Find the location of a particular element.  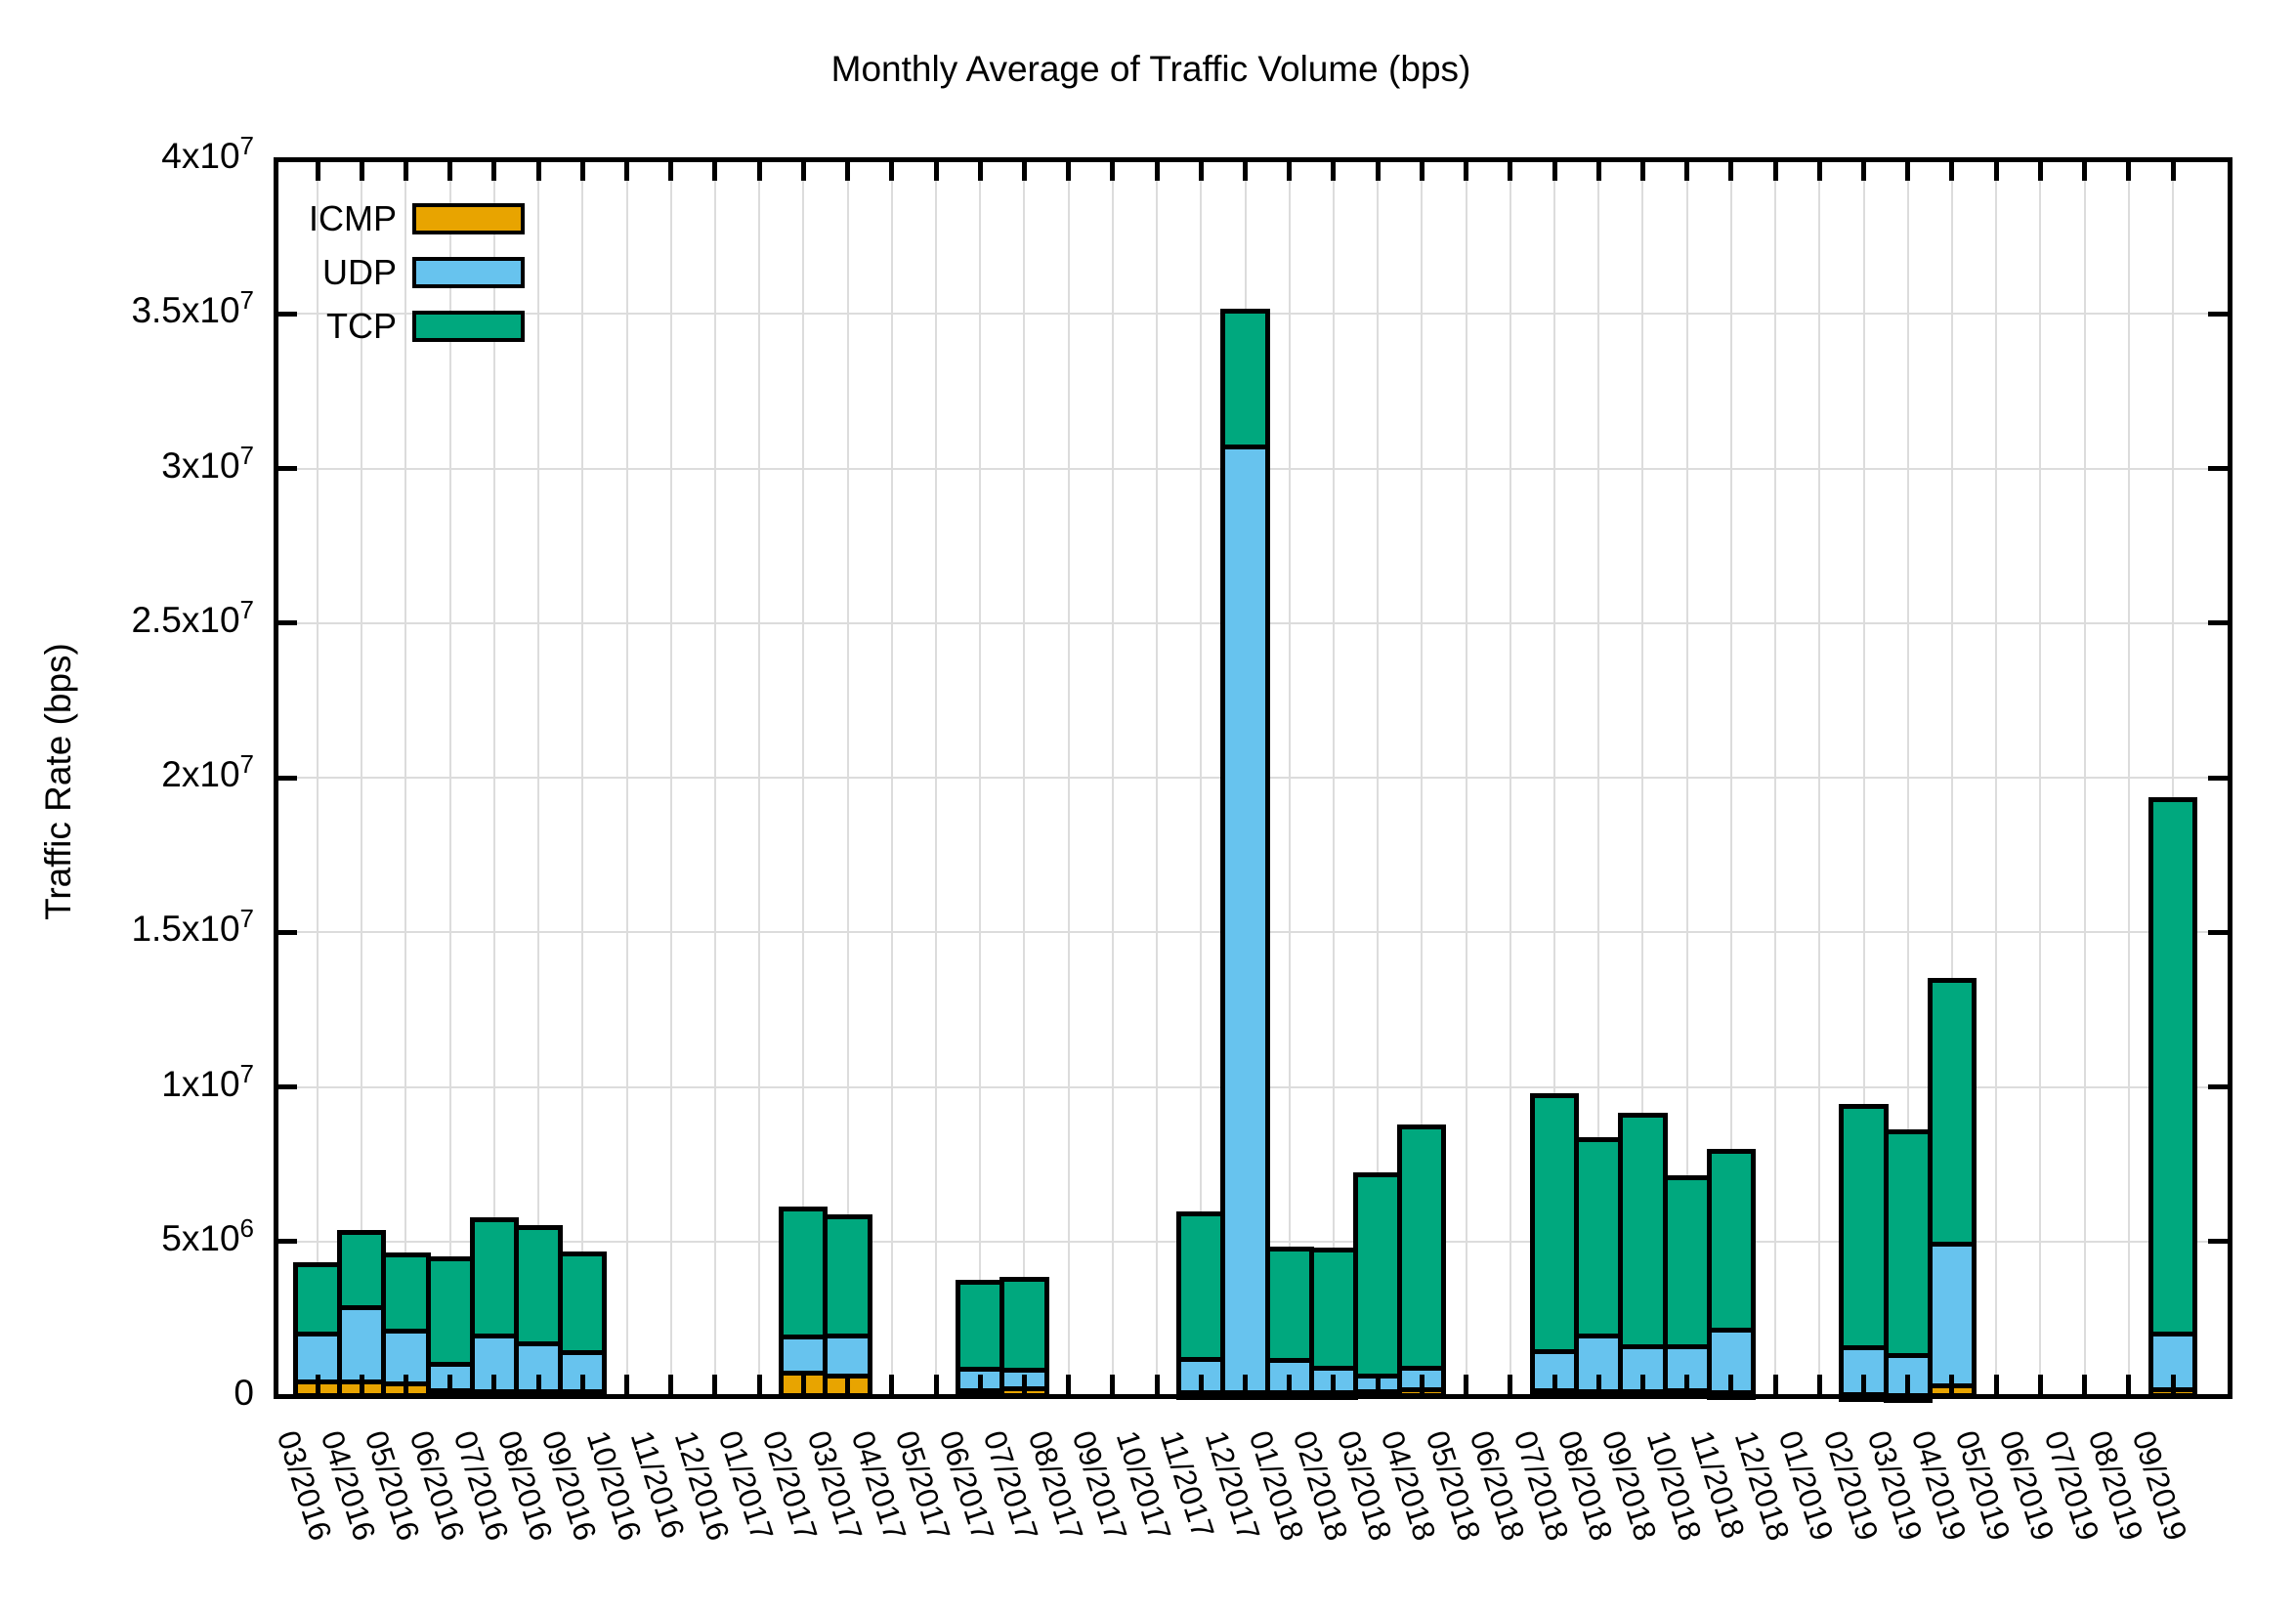

y-axis-tick-label: 0 is located at coordinates (244, 1393).